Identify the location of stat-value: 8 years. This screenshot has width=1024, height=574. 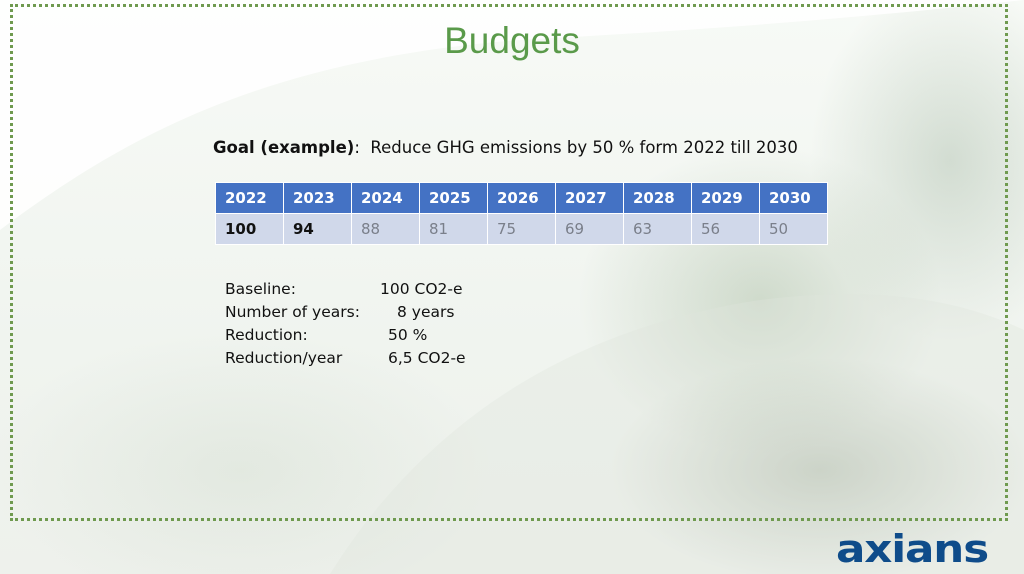
(426, 312).